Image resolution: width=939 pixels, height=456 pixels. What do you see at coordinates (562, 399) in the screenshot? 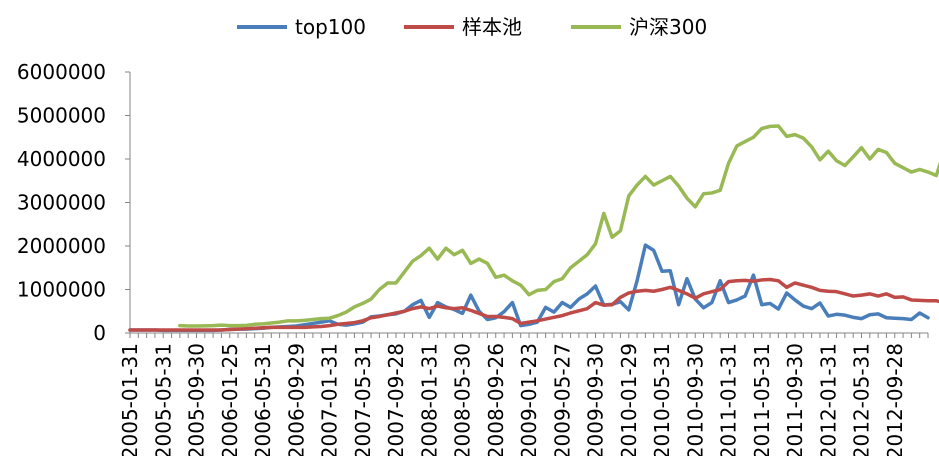
I see `x-tick-label: 2009-05-27` at bounding box center [562, 399].